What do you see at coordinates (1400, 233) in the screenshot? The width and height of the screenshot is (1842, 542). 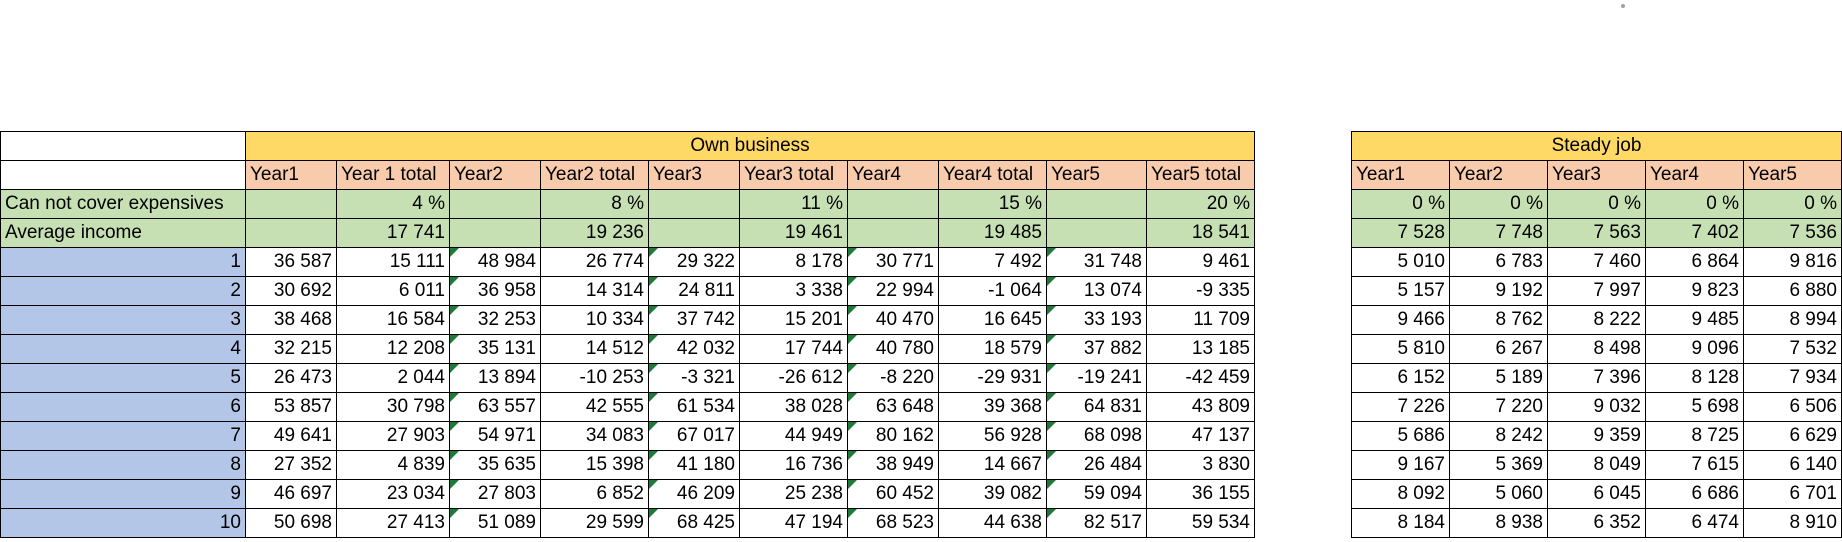 I see `average-value: 7 528` at bounding box center [1400, 233].